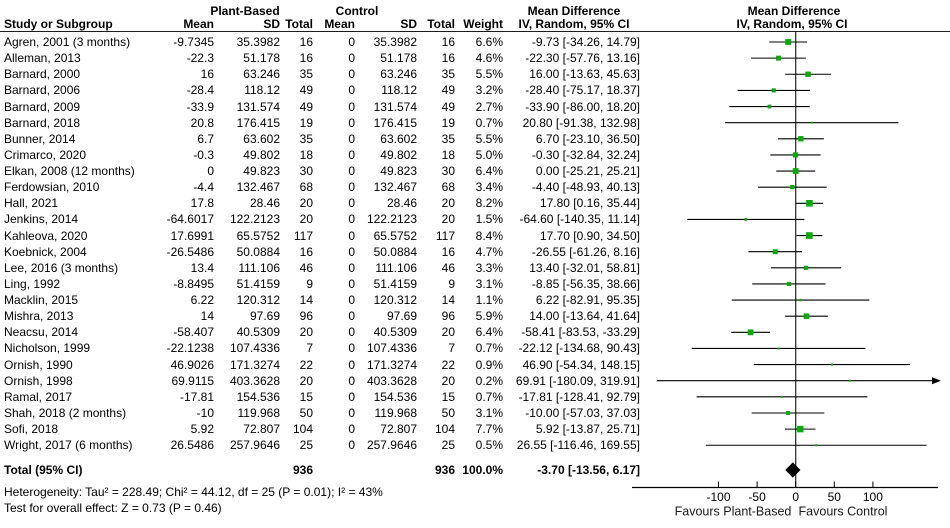 The height and width of the screenshot is (528, 950). I want to click on control-total: 50, so click(448, 412).